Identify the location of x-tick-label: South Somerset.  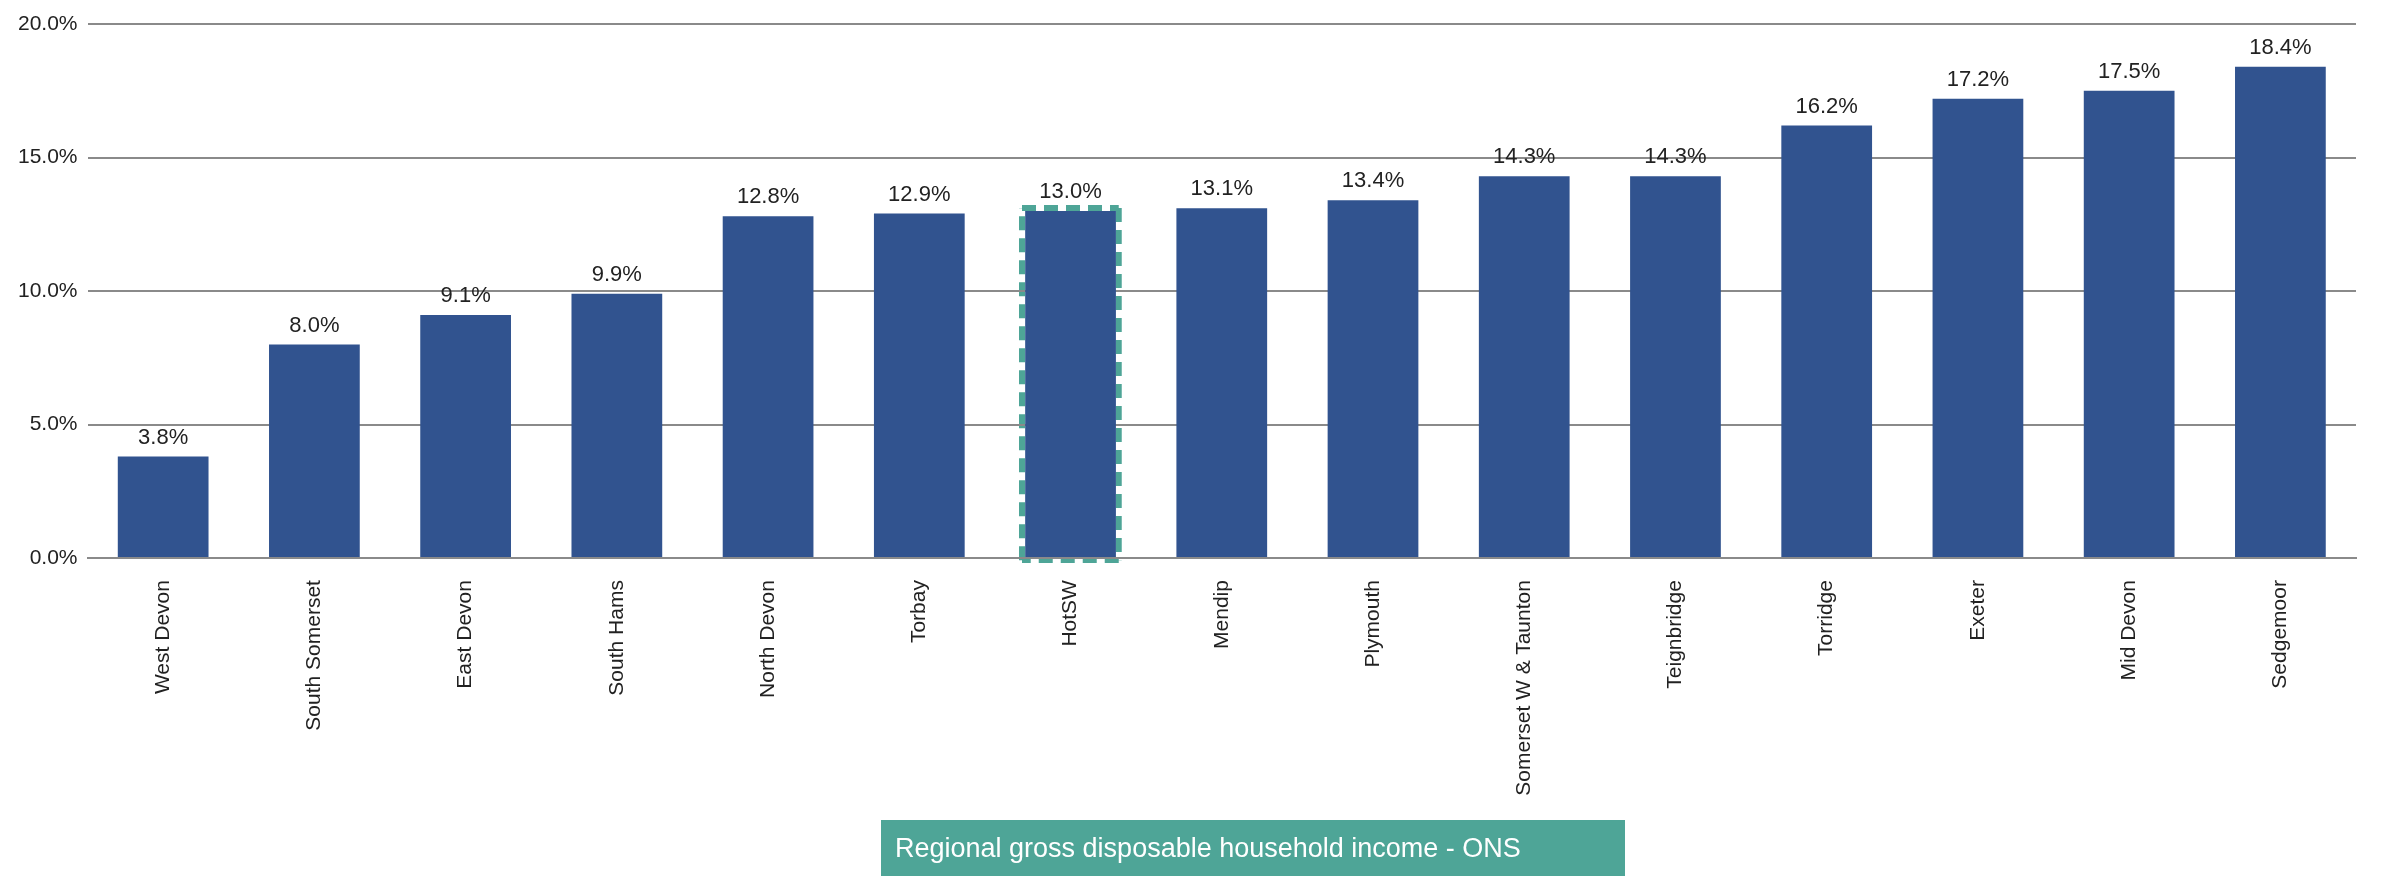
(313, 655).